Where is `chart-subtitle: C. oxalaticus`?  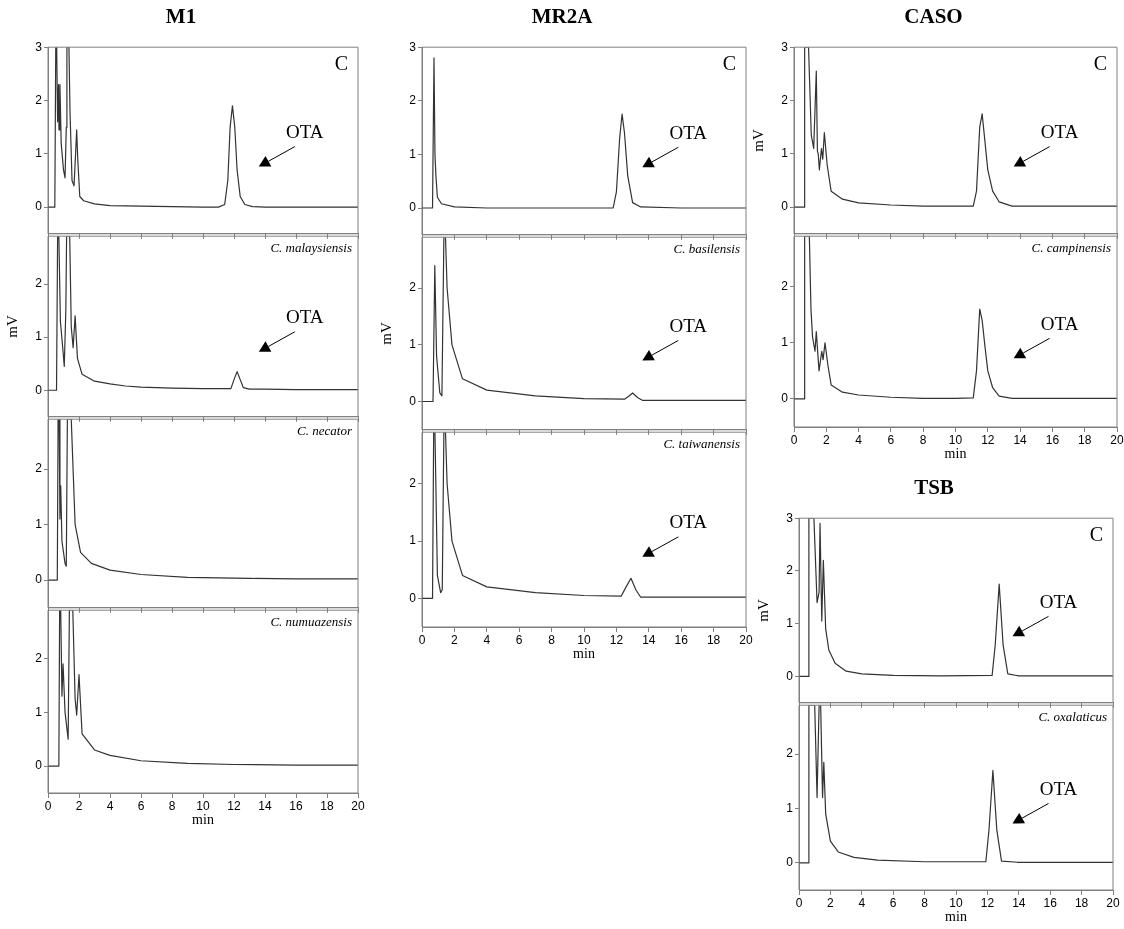
chart-subtitle: C. oxalaticus is located at coordinates (1072, 717).